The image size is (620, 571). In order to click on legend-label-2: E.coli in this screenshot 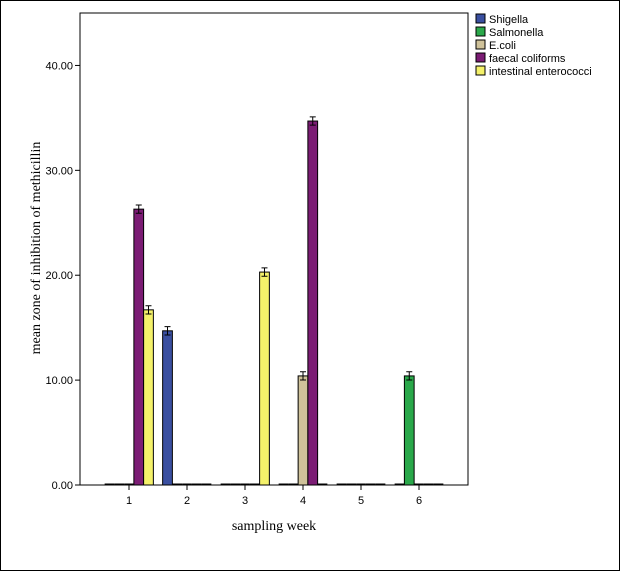, I will do `click(502, 46)`.